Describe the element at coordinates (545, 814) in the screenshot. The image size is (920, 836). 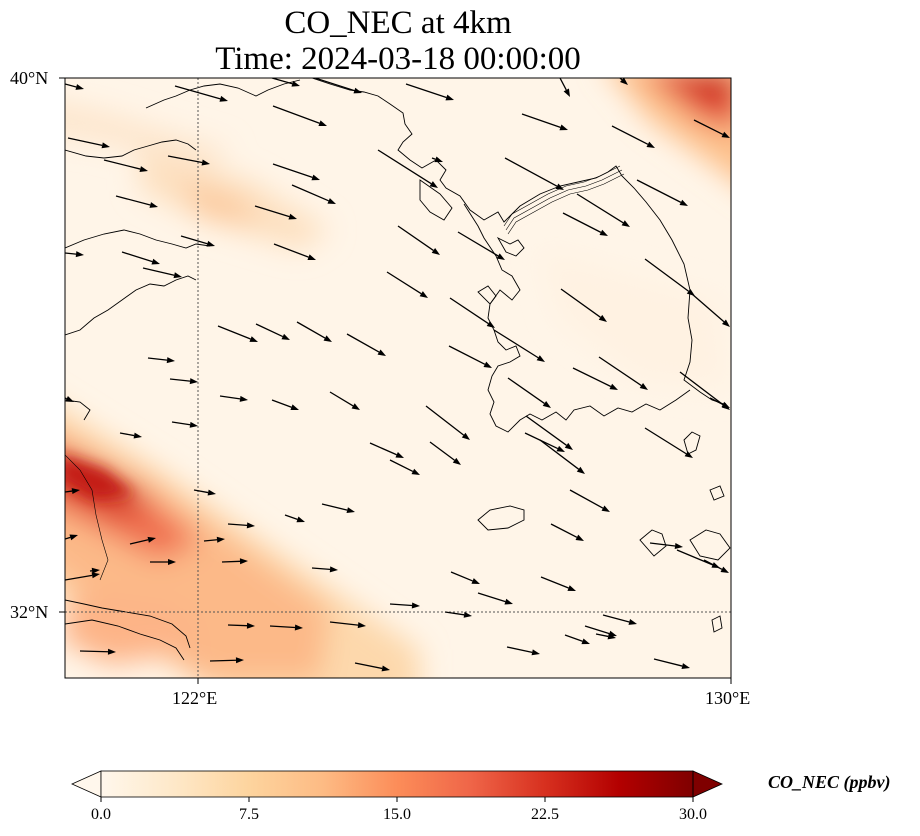
I see `colorbar-tick-3: 22.5` at that location.